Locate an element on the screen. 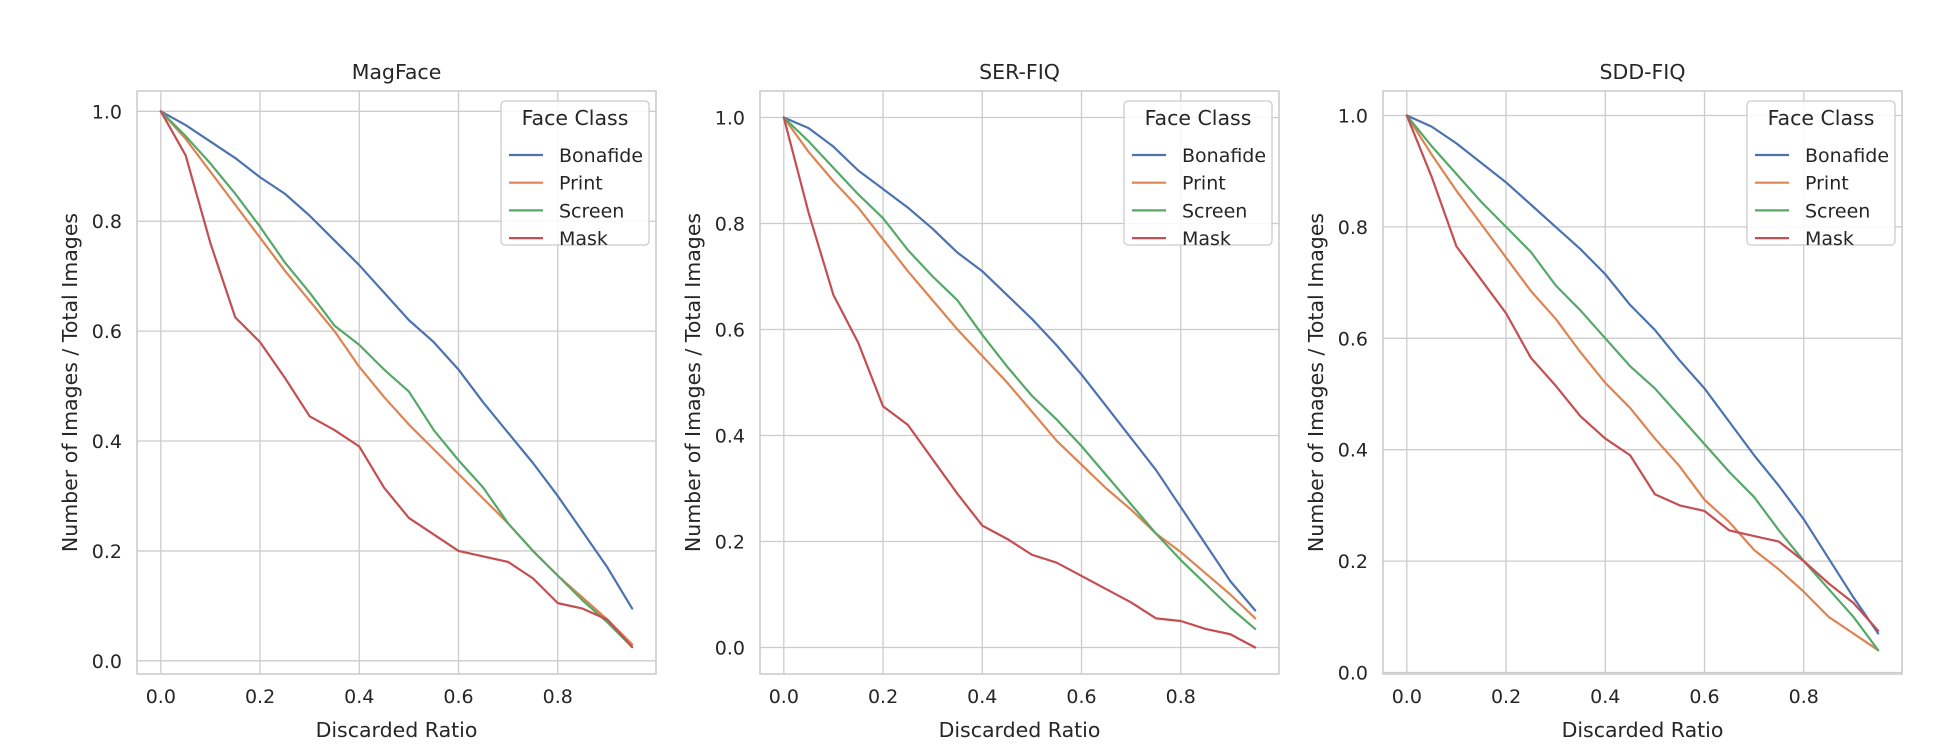 This screenshot has width=1958, height=750. chart-title: SER-FIQ is located at coordinates (1019, 72).